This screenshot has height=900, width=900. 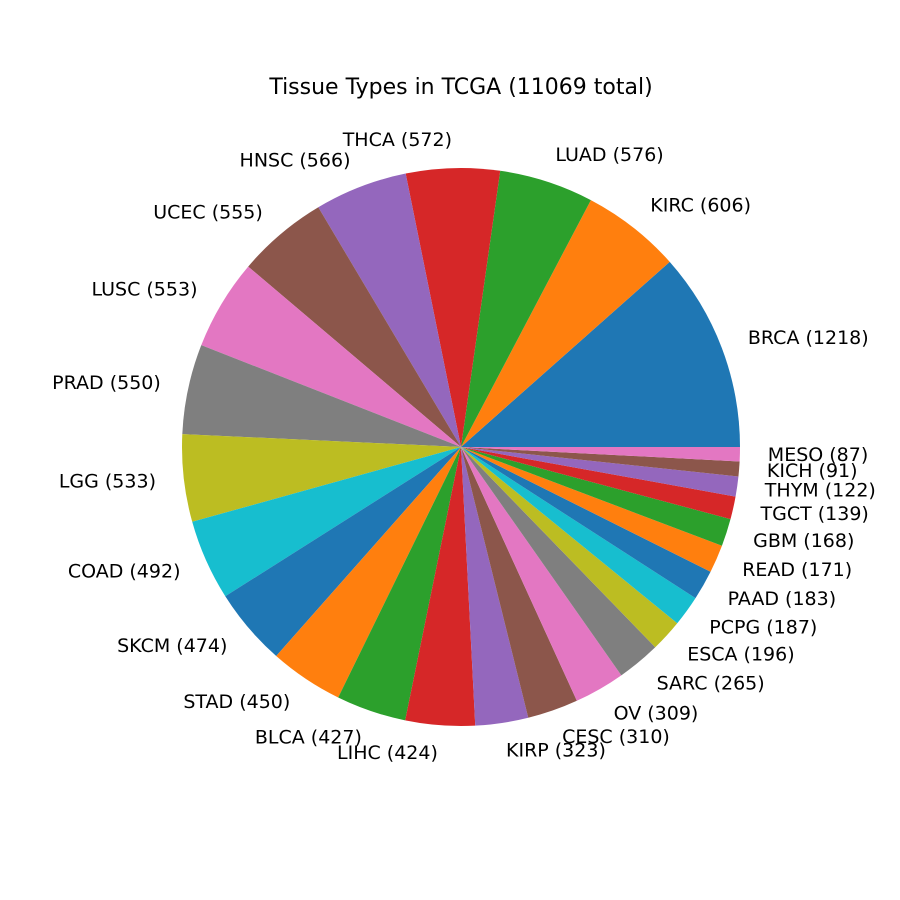 What do you see at coordinates (453, 307) in the screenshot?
I see `pie-slice-thca` at bounding box center [453, 307].